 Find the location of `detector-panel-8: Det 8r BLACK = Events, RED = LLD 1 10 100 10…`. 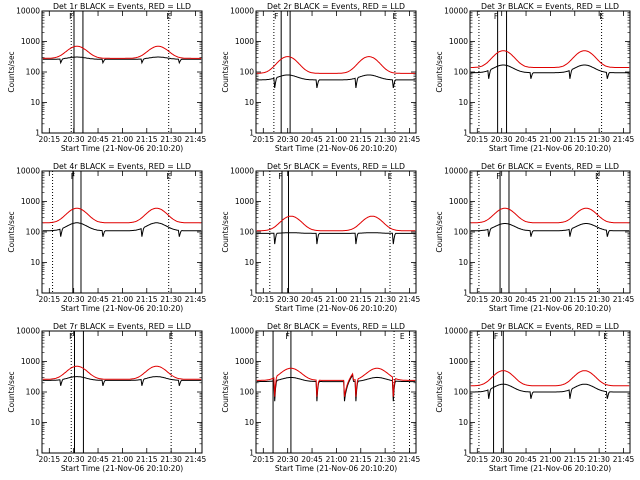

detector-panel-8: Det 8r BLACK = Events, RED = LLD 1 10 100 10… is located at coordinates (321, 397).